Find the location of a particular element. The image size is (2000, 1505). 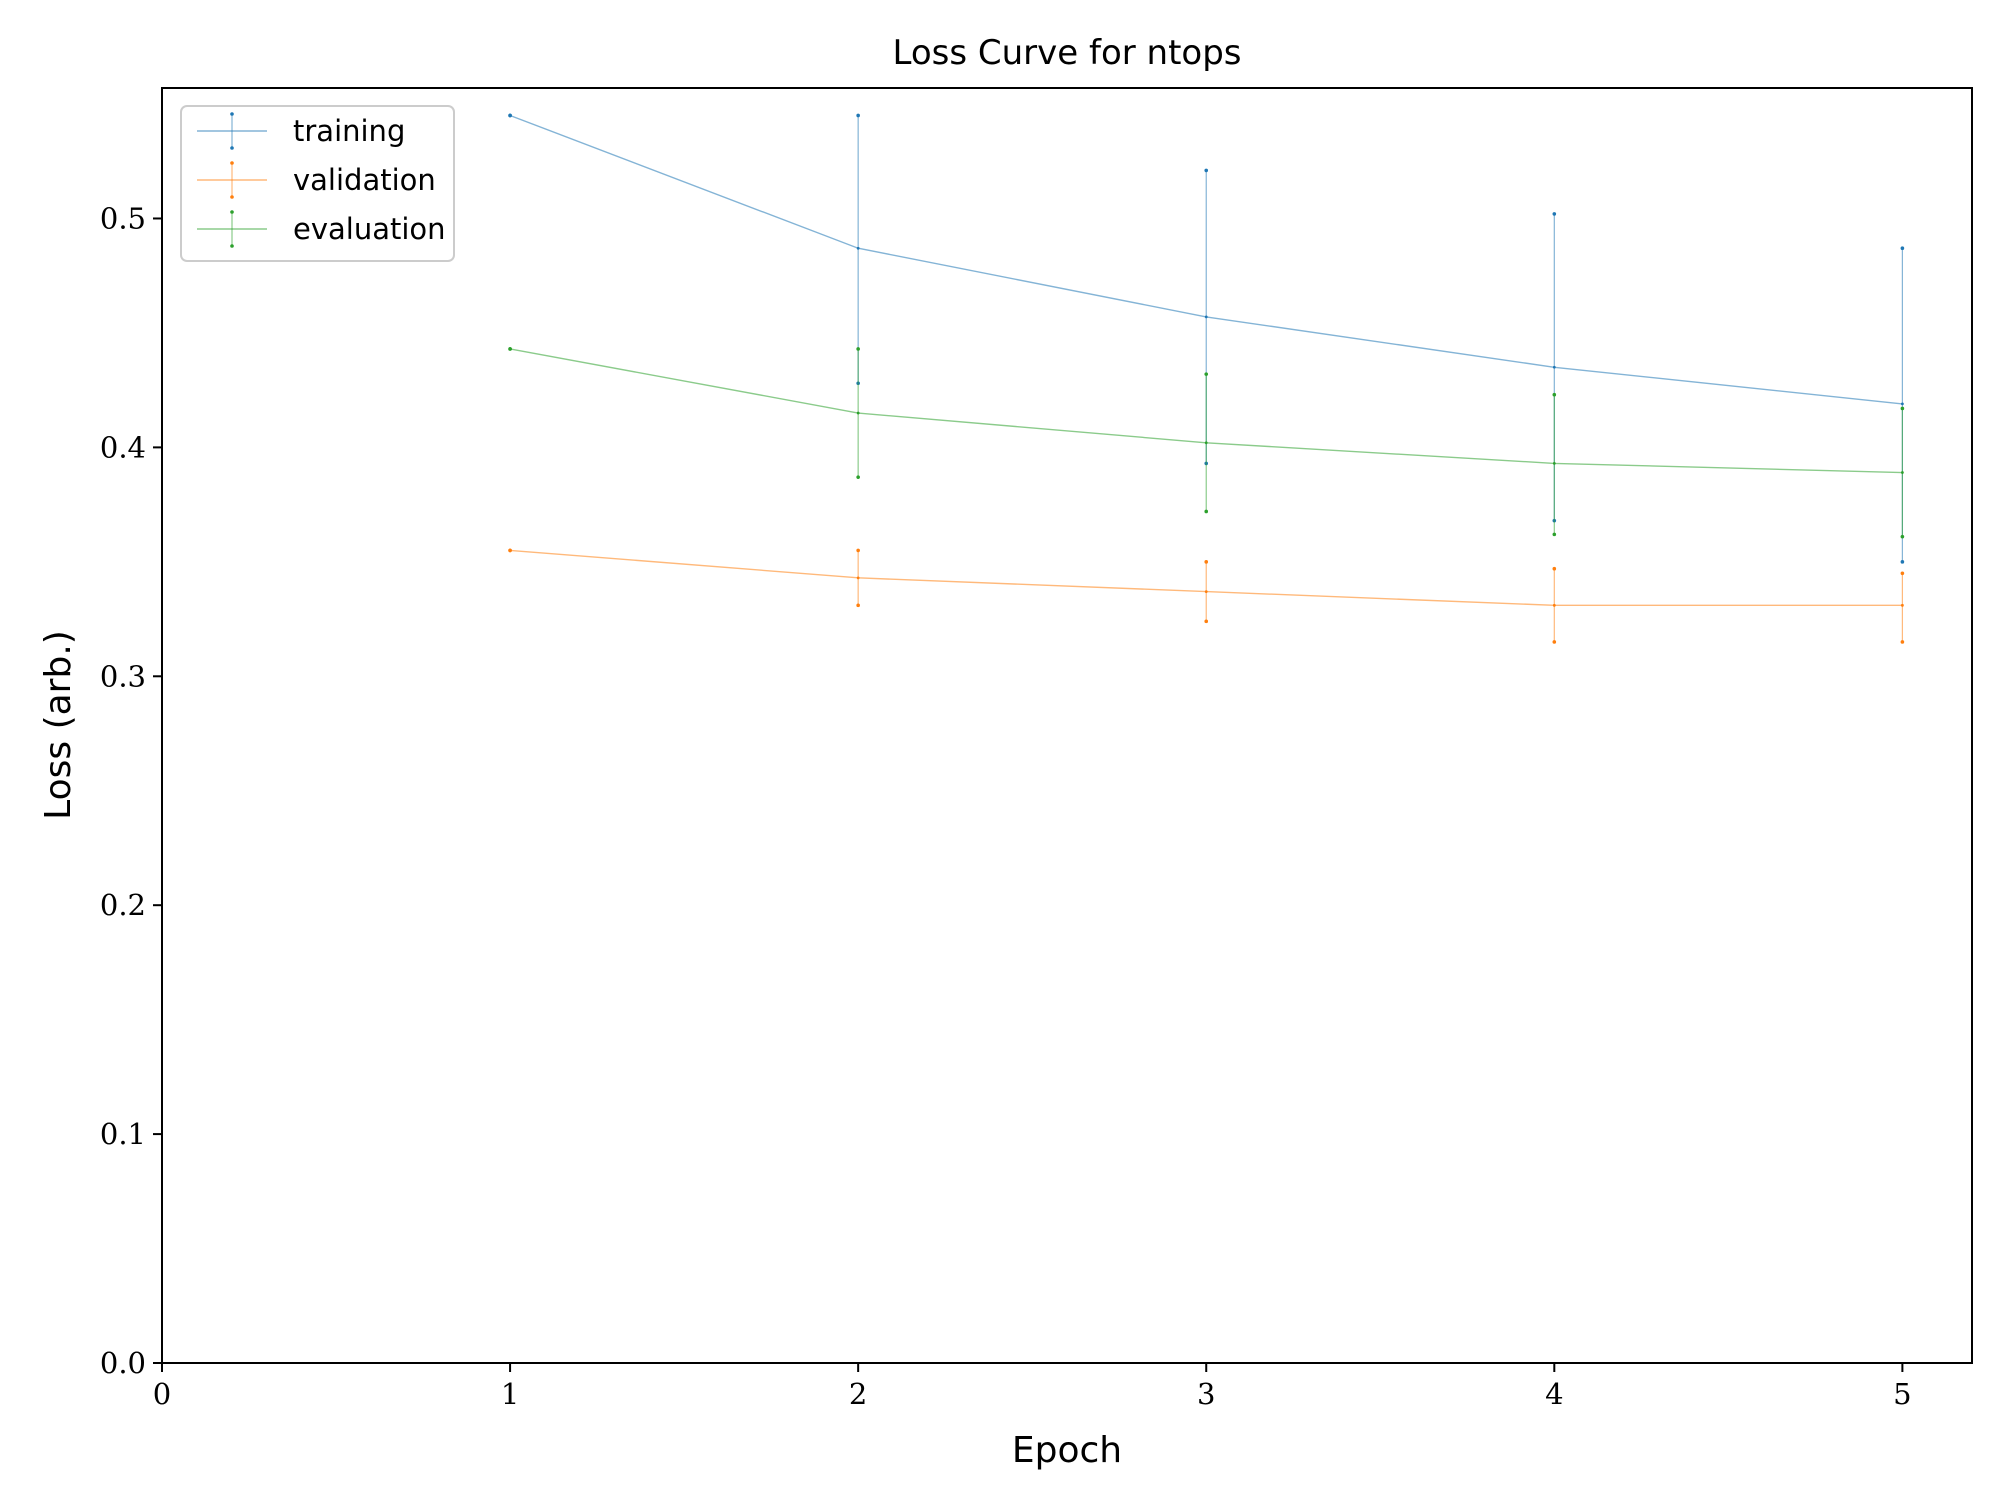

y-tick-label: 0.4 is located at coordinates (123, 447).